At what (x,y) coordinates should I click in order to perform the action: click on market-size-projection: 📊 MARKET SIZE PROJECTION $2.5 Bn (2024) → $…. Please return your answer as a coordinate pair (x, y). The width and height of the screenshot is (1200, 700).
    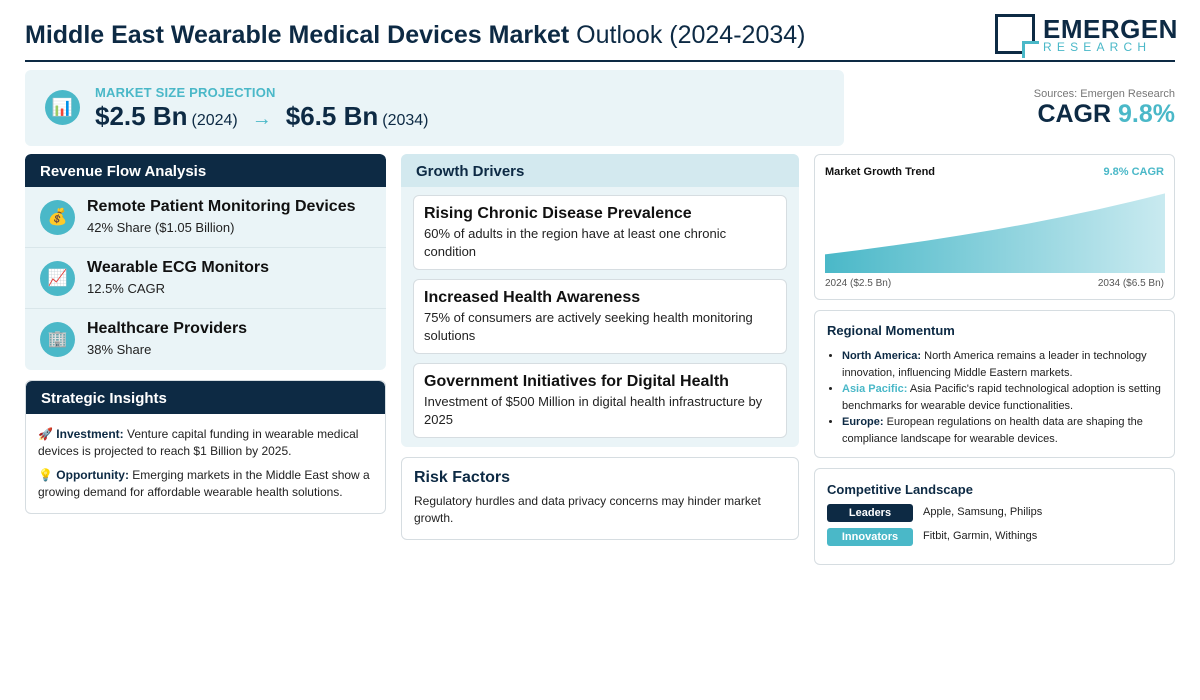
    Looking at the image, I should click on (434, 108).